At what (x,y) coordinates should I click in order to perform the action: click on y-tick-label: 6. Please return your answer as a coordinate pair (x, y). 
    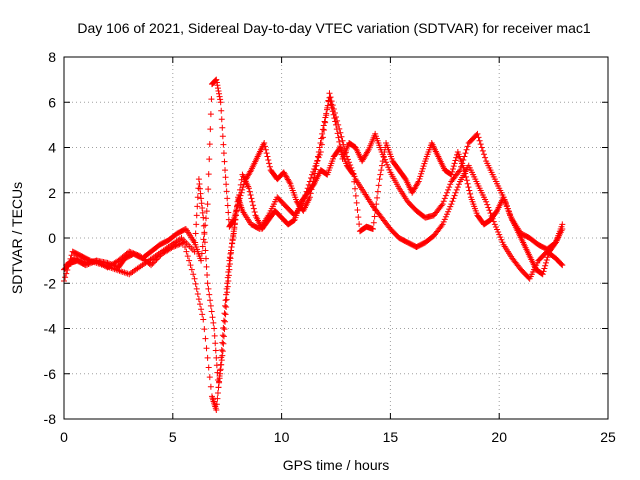
    Looking at the image, I should click on (52, 102).